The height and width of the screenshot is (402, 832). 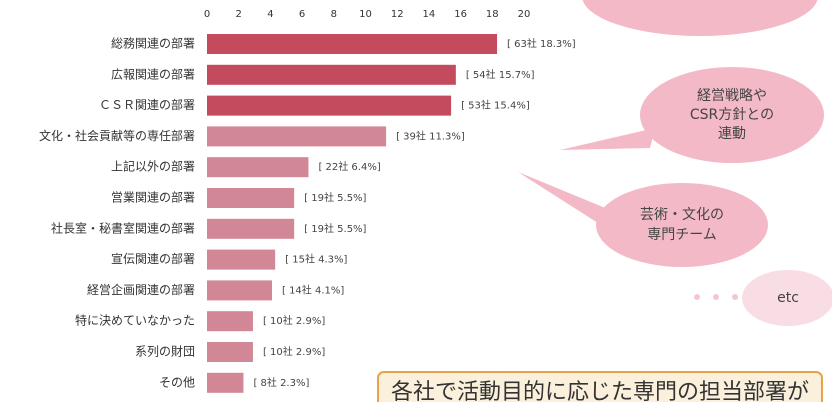 What do you see at coordinates (316, 259) in the screenshot?
I see `data-label: [ 15社 4.3%]` at bounding box center [316, 259].